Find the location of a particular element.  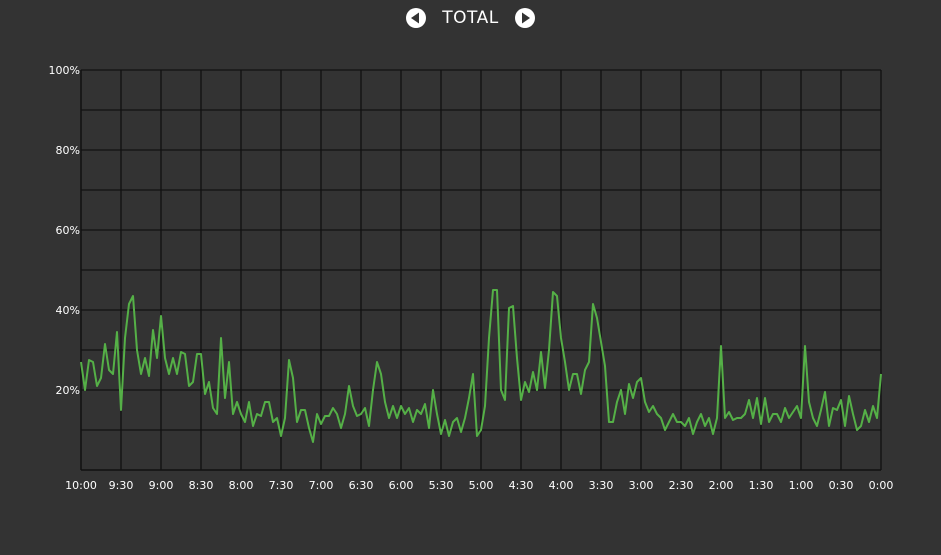

next-button is located at coordinates (524, 18).